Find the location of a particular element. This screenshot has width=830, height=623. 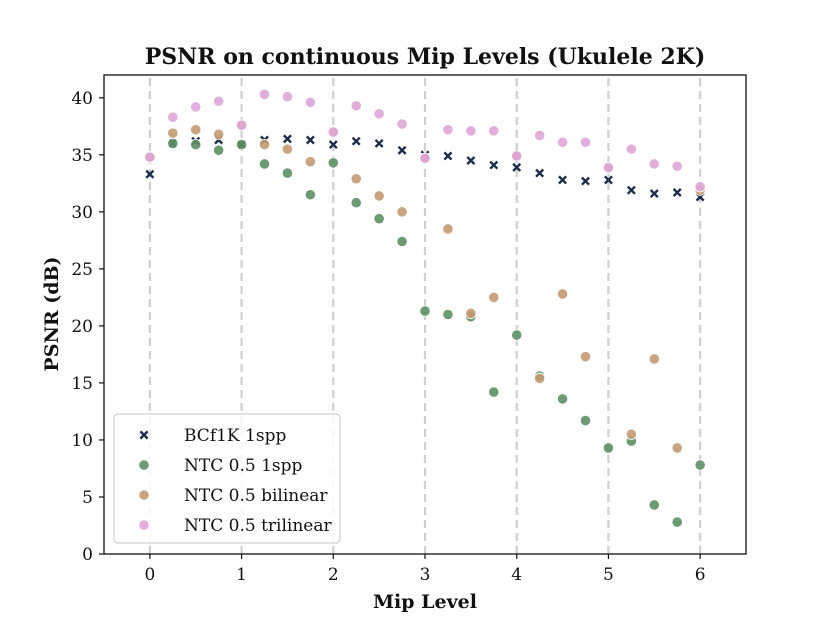

x-tick-label: 6 is located at coordinates (700, 575).